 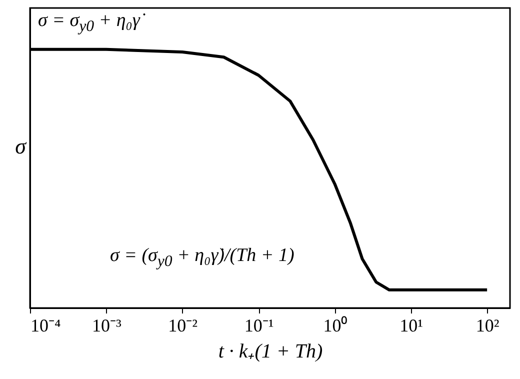 I want to click on x-tick-label: 10⁻⁴, so click(x=45, y=326).